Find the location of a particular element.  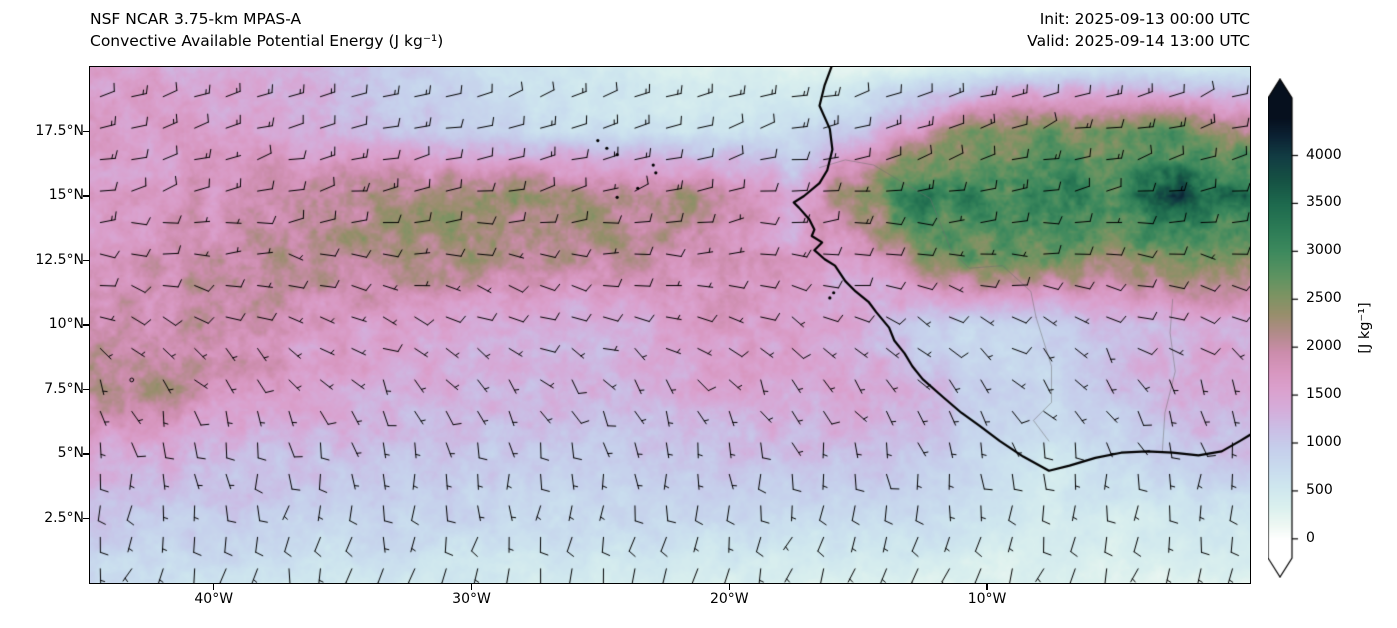

model-name: NSF NCAR 3.75-km MPAS-A is located at coordinates (196, 19).